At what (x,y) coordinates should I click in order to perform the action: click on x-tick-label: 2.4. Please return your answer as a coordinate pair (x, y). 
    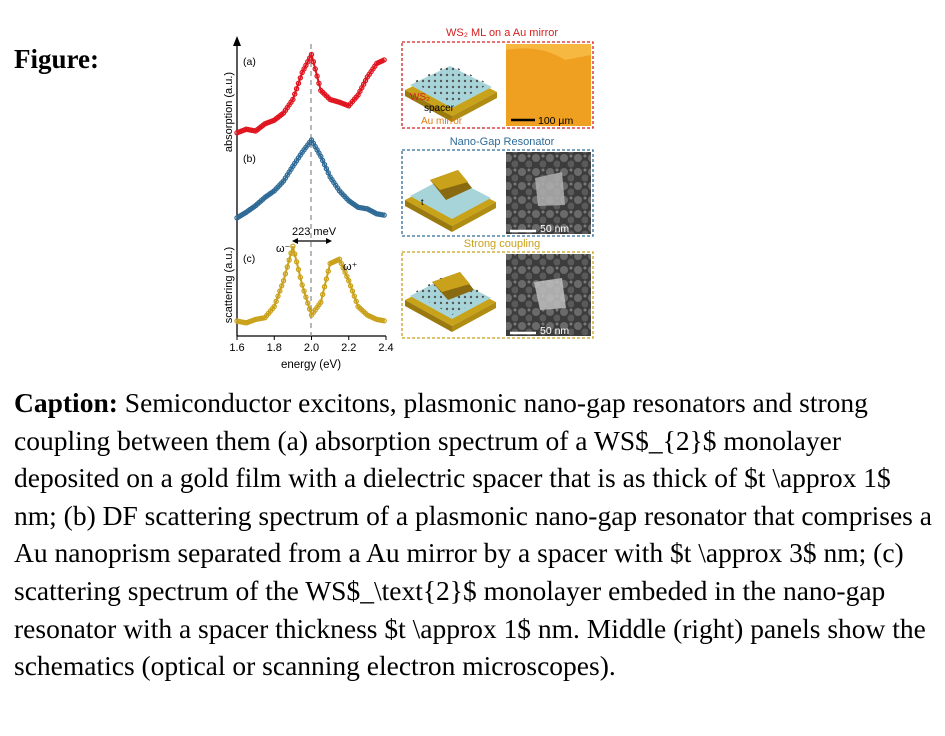
    Looking at the image, I should click on (385, 348).